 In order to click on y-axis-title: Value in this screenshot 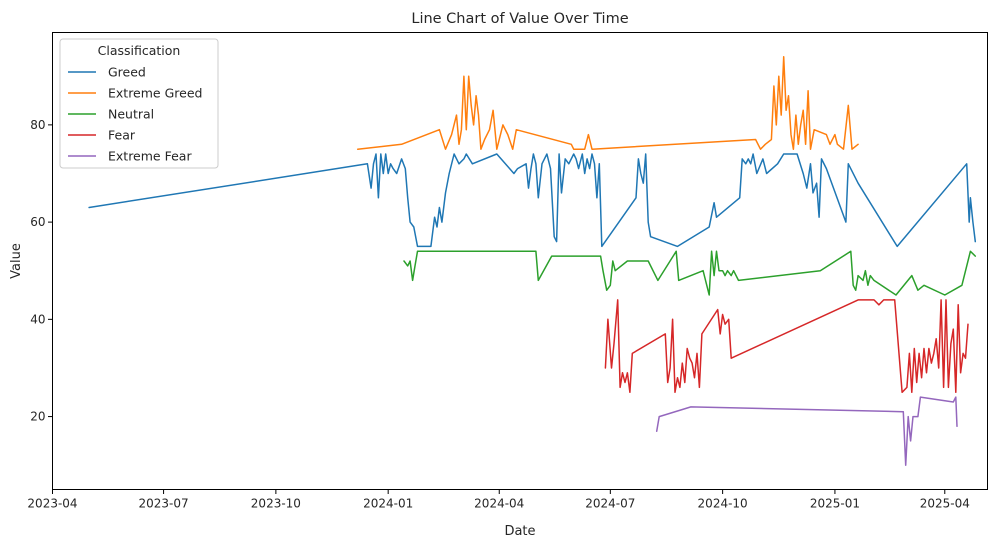, I will do `click(16, 261)`.